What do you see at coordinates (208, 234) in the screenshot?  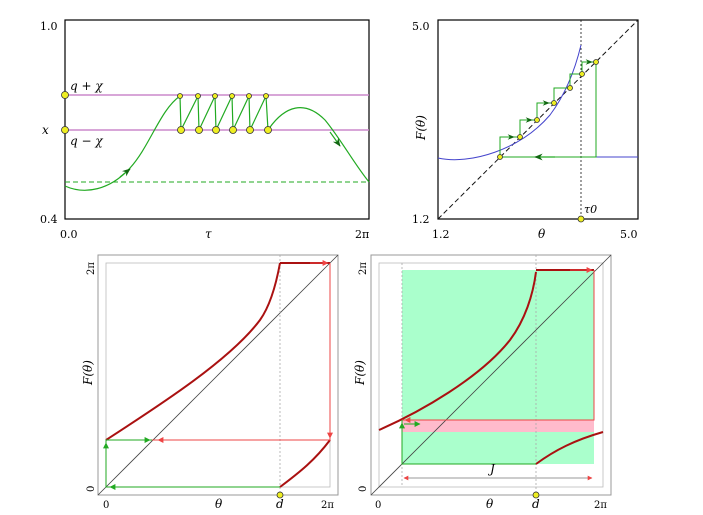 I see `x-axis-label: τ` at bounding box center [208, 234].